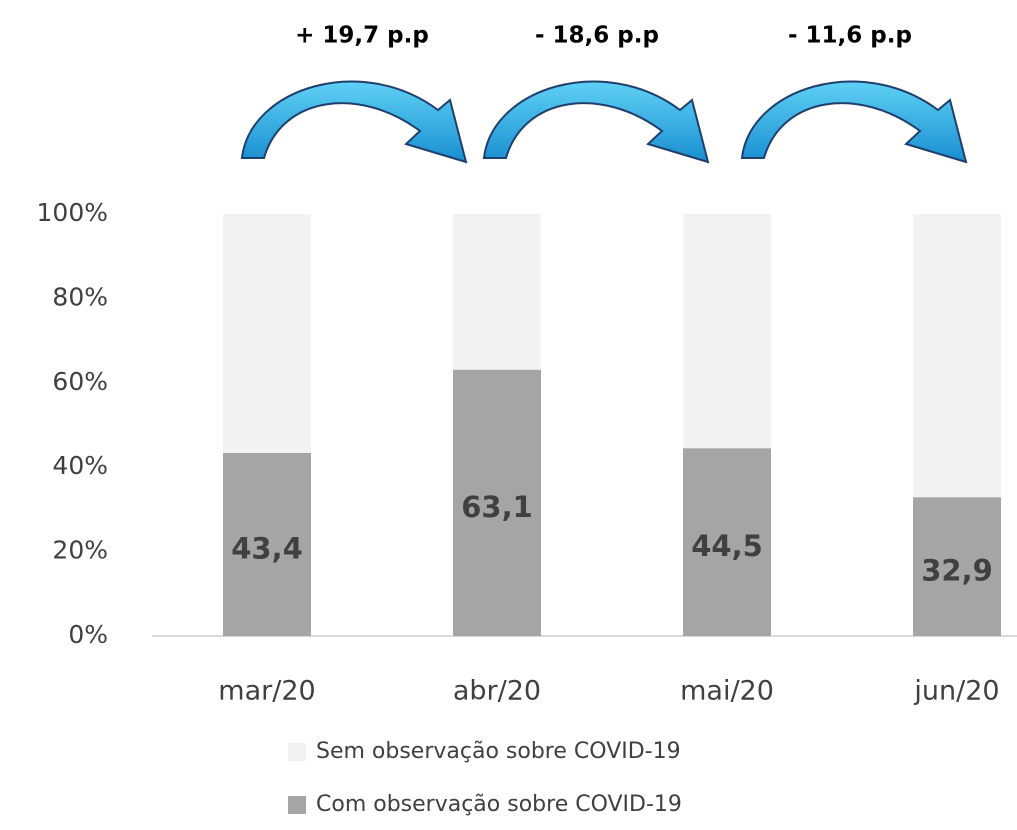  Describe the element at coordinates (956, 691) in the screenshot. I see `x-tick-label: jun/20` at that location.